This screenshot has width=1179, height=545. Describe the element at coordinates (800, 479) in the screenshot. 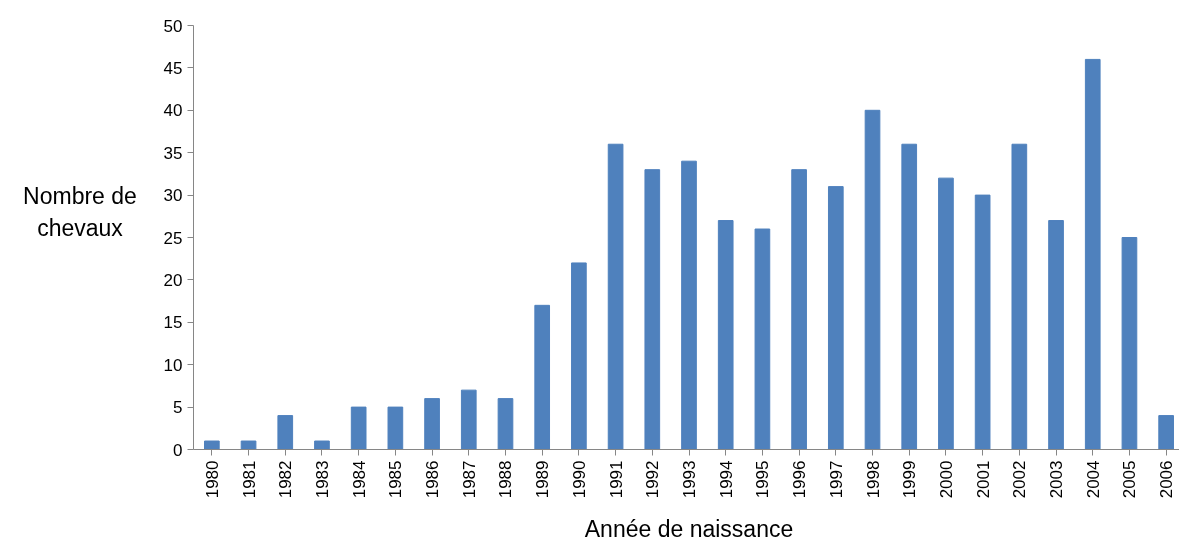

I see `x-tick-label: 1996` at that location.